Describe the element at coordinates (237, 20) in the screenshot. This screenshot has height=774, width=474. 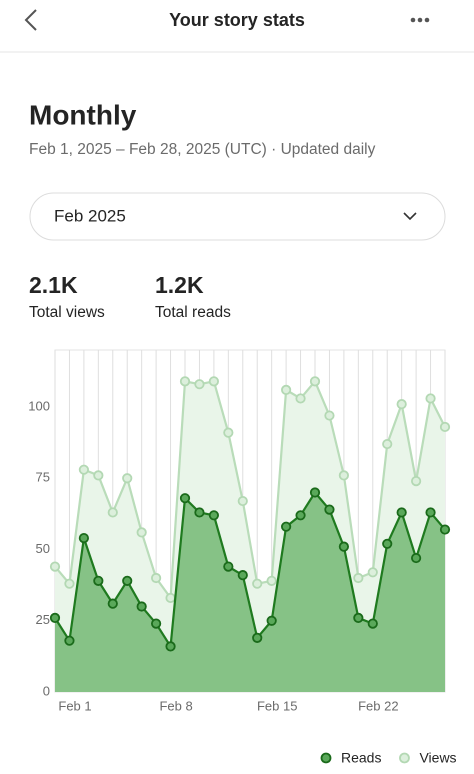
I see `header-title: Your story stats` at that location.